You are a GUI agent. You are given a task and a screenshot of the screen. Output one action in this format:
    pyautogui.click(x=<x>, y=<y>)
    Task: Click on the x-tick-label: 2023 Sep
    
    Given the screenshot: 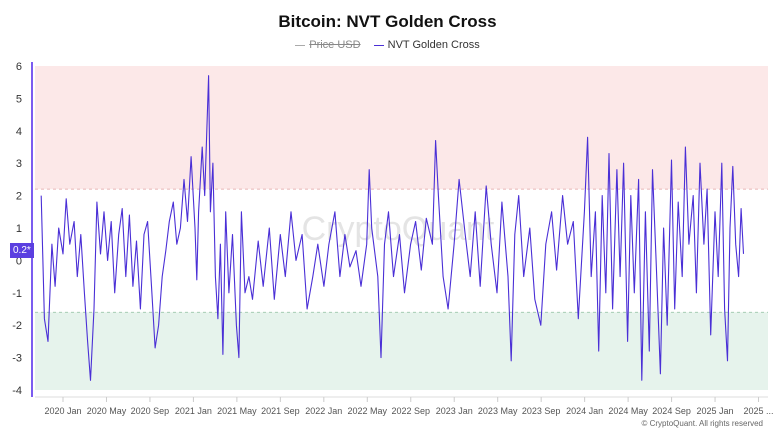 What is the action you would take?
    pyautogui.click(x=541, y=411)
    